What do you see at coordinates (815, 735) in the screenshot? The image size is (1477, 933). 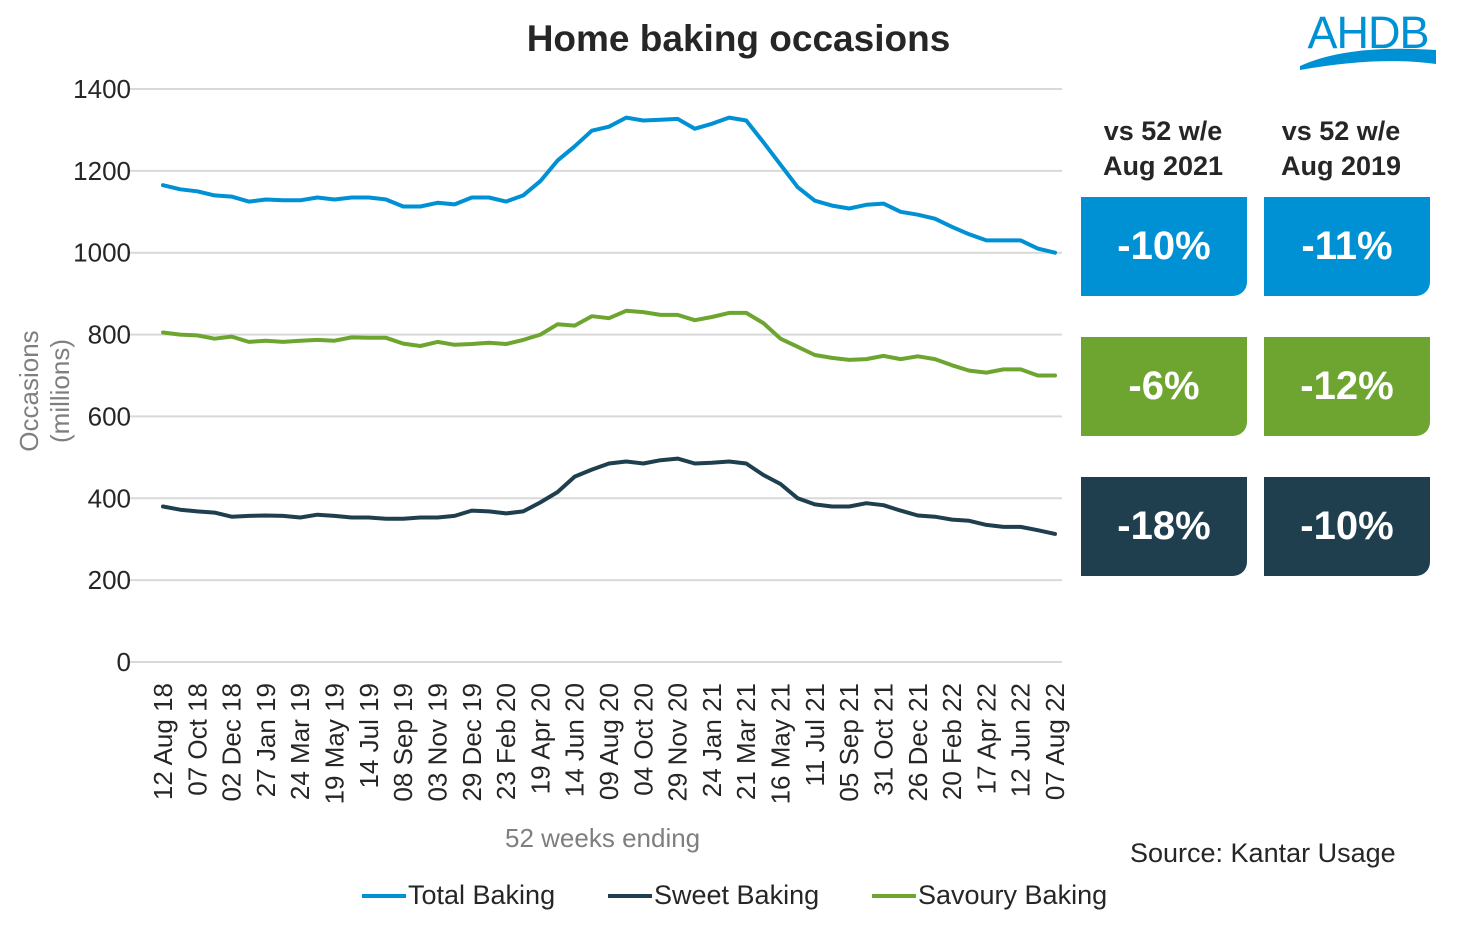 I see `x-tick-label: 11 Jul 21` at bounding box center [815, 735].